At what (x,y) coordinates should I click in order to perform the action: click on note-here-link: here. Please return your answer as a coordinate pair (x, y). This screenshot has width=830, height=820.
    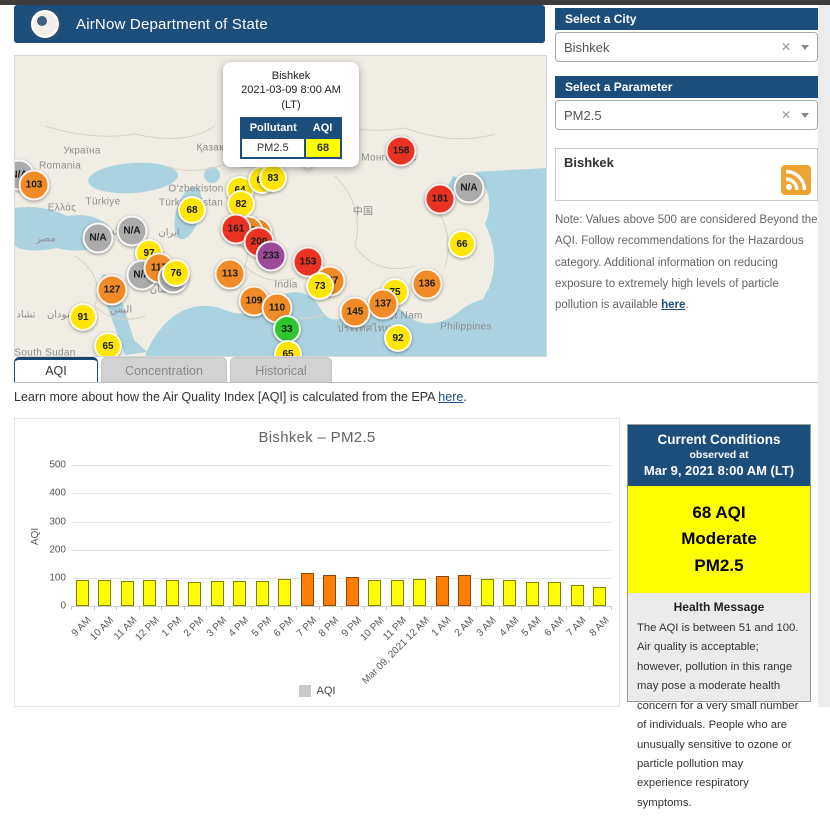
    Looking at the image, I should click on (673, 305).